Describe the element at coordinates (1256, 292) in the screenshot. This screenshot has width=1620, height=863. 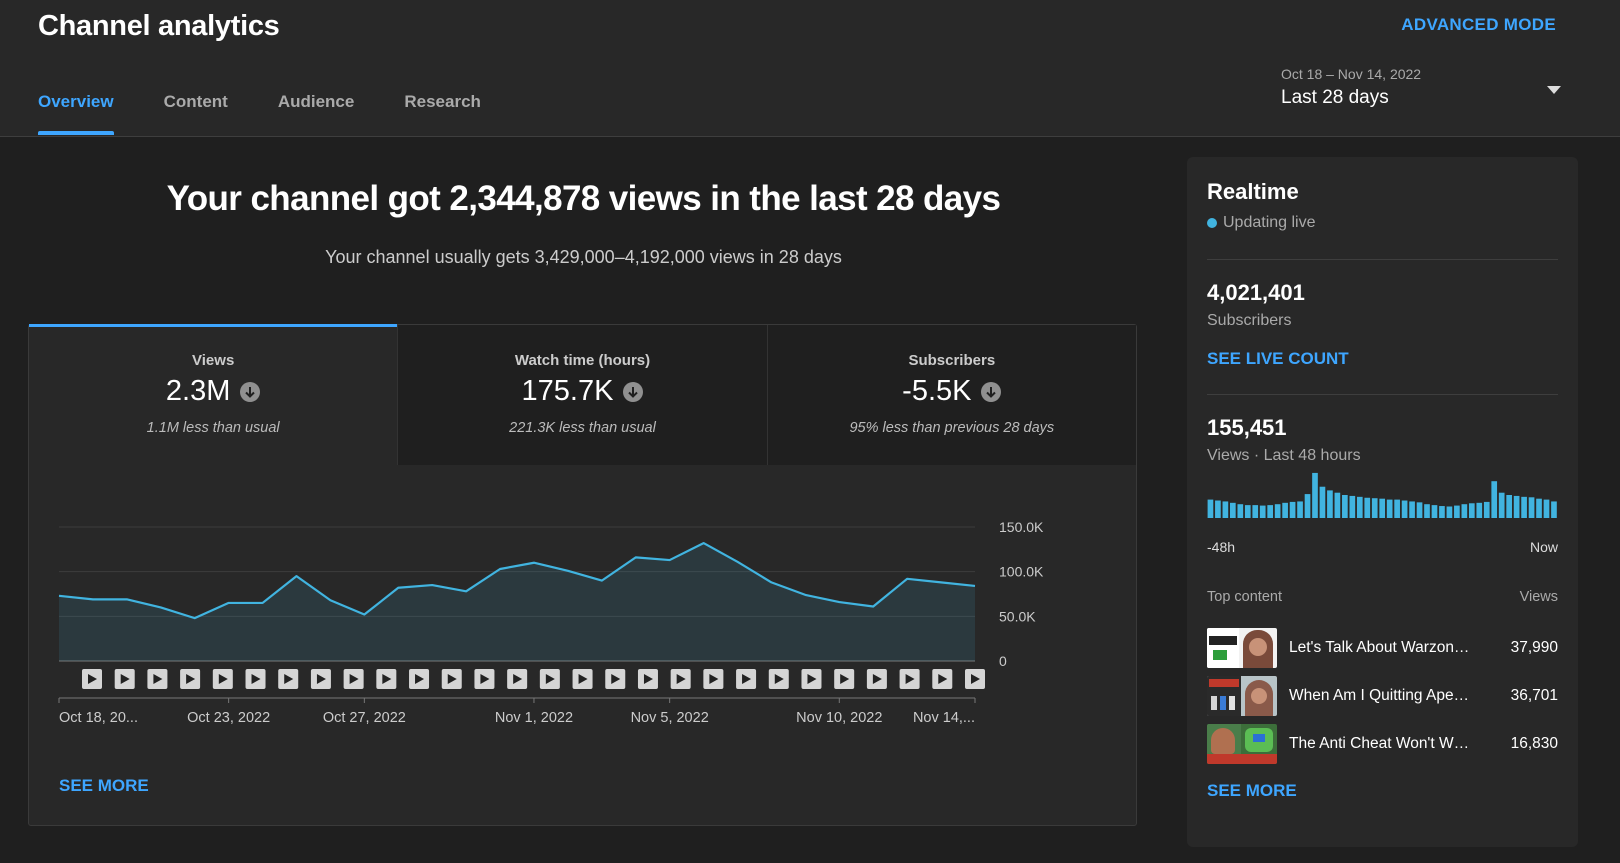
I see `subscriber-count: 4,021,401` at that location.